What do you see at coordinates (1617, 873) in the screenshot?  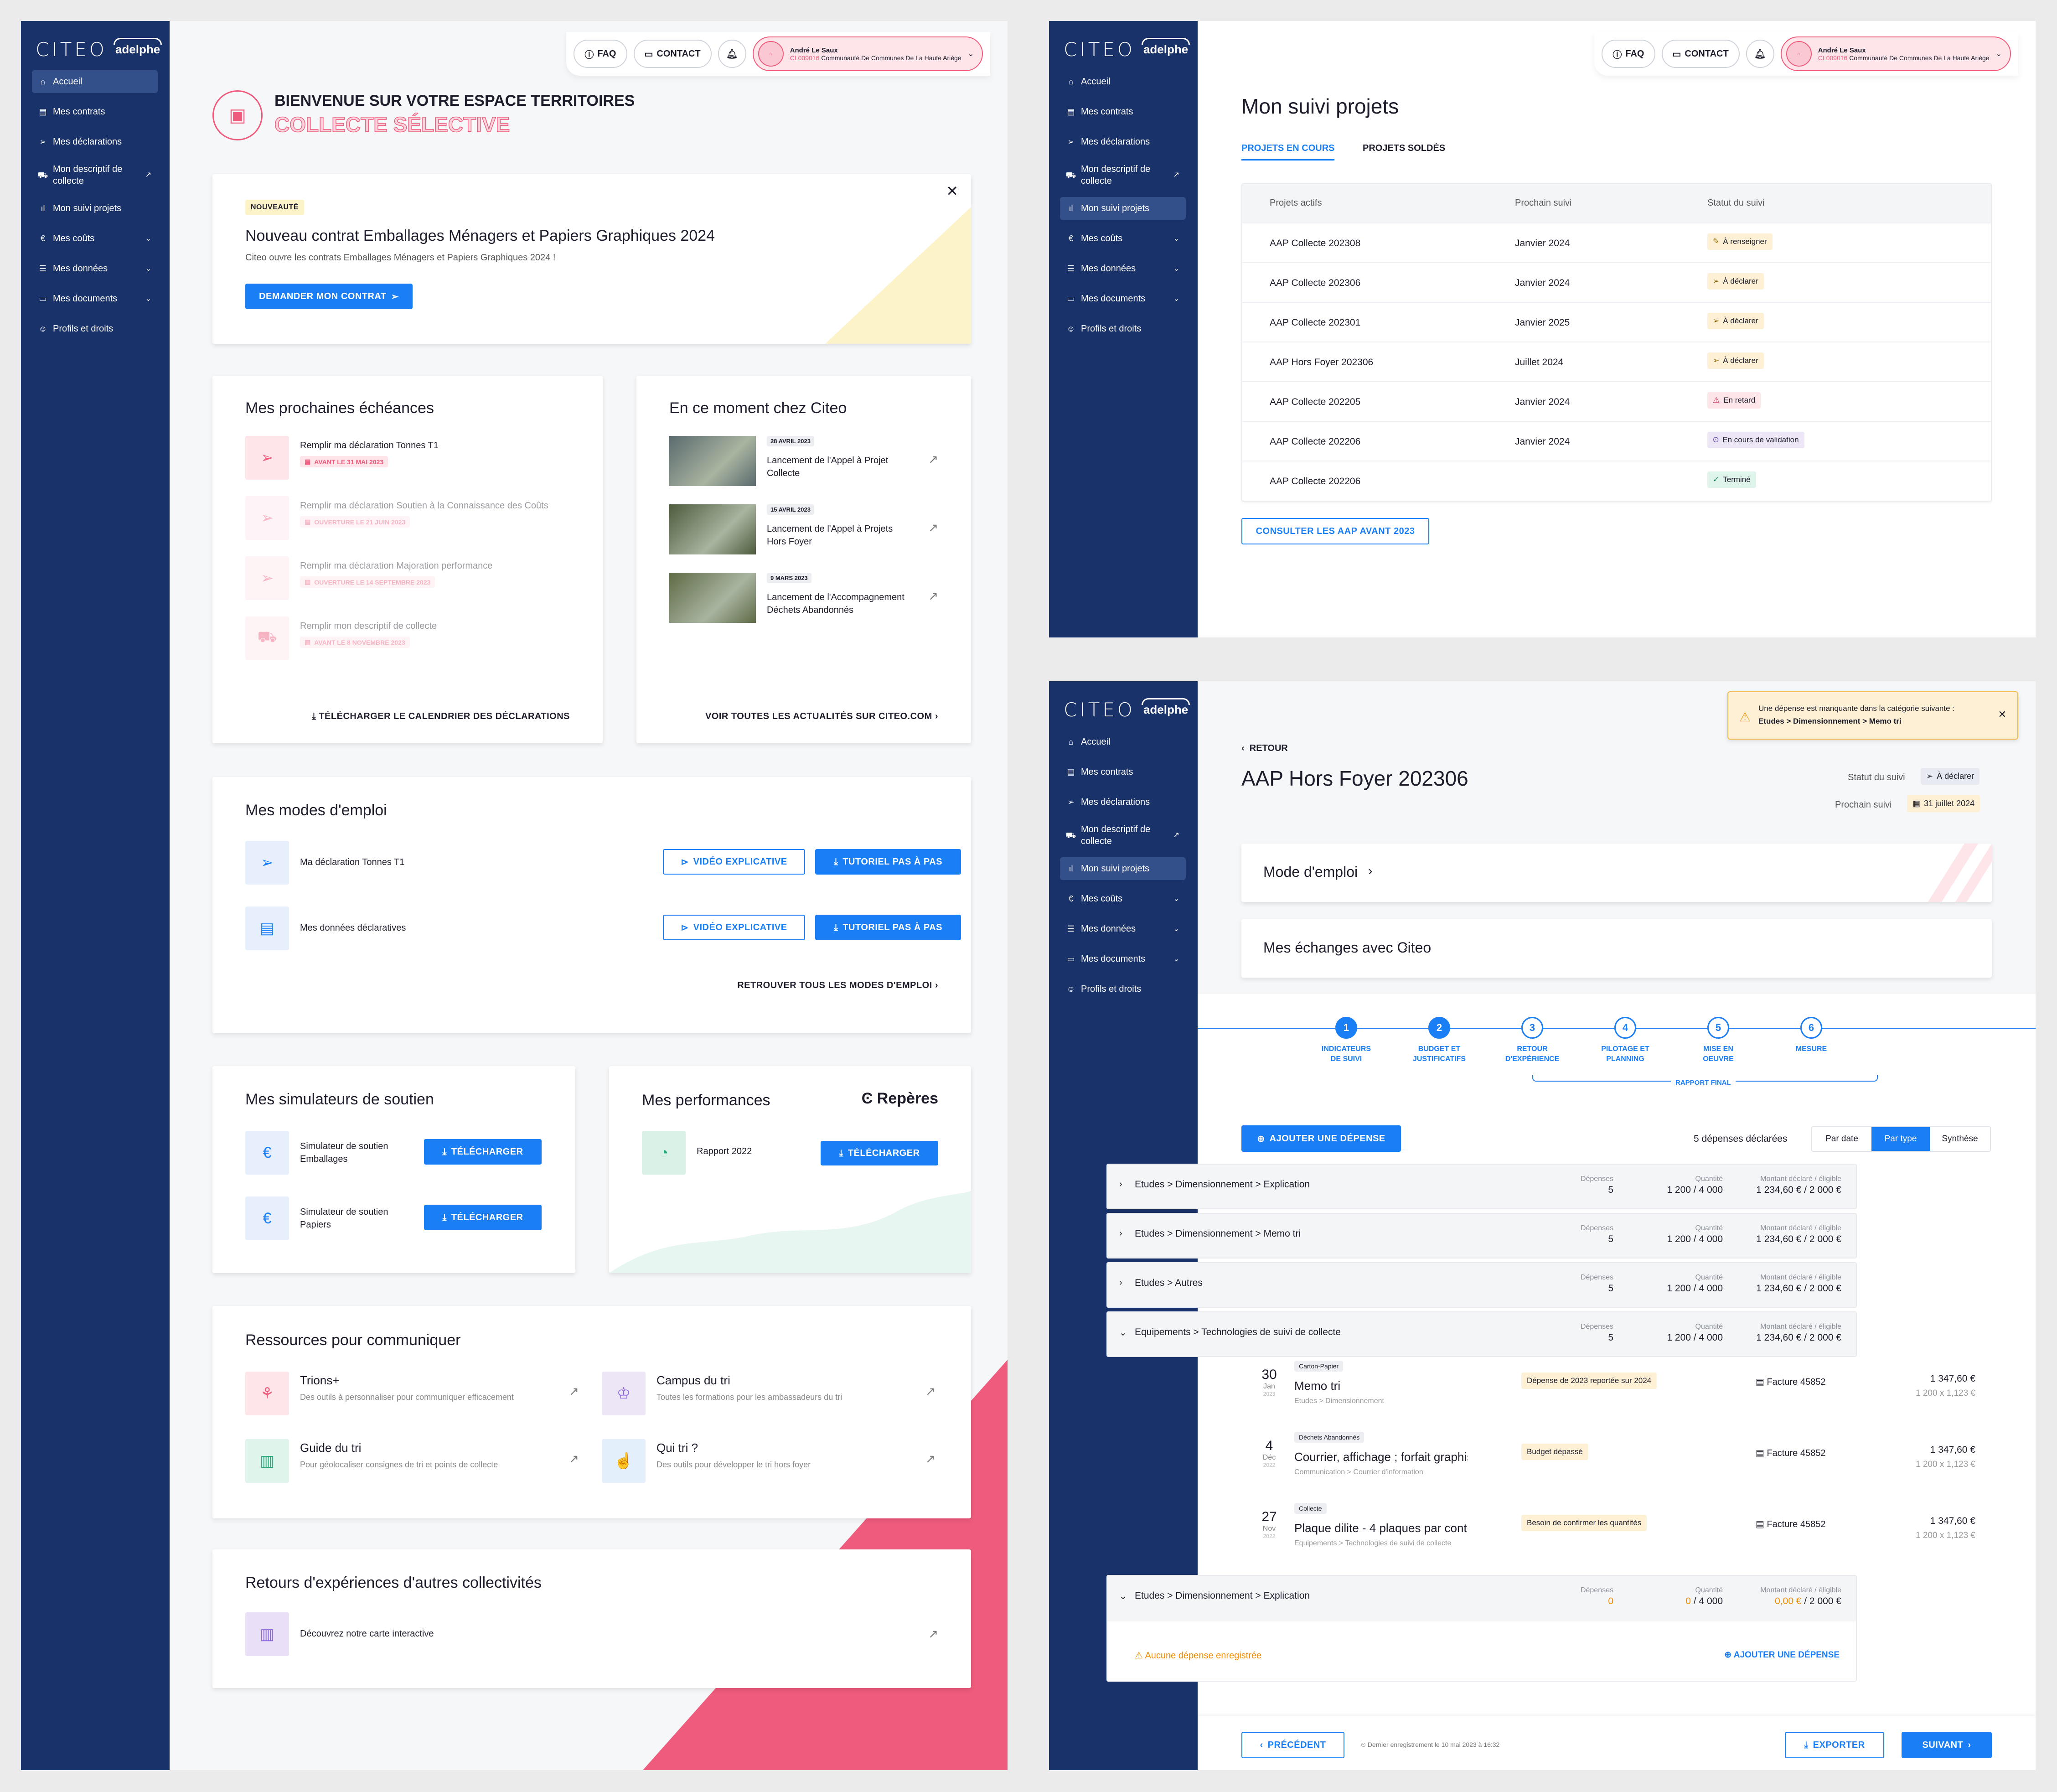 I see `user-guide-panel: Mode d'emploi ›` at bounding box center [1617, 873].